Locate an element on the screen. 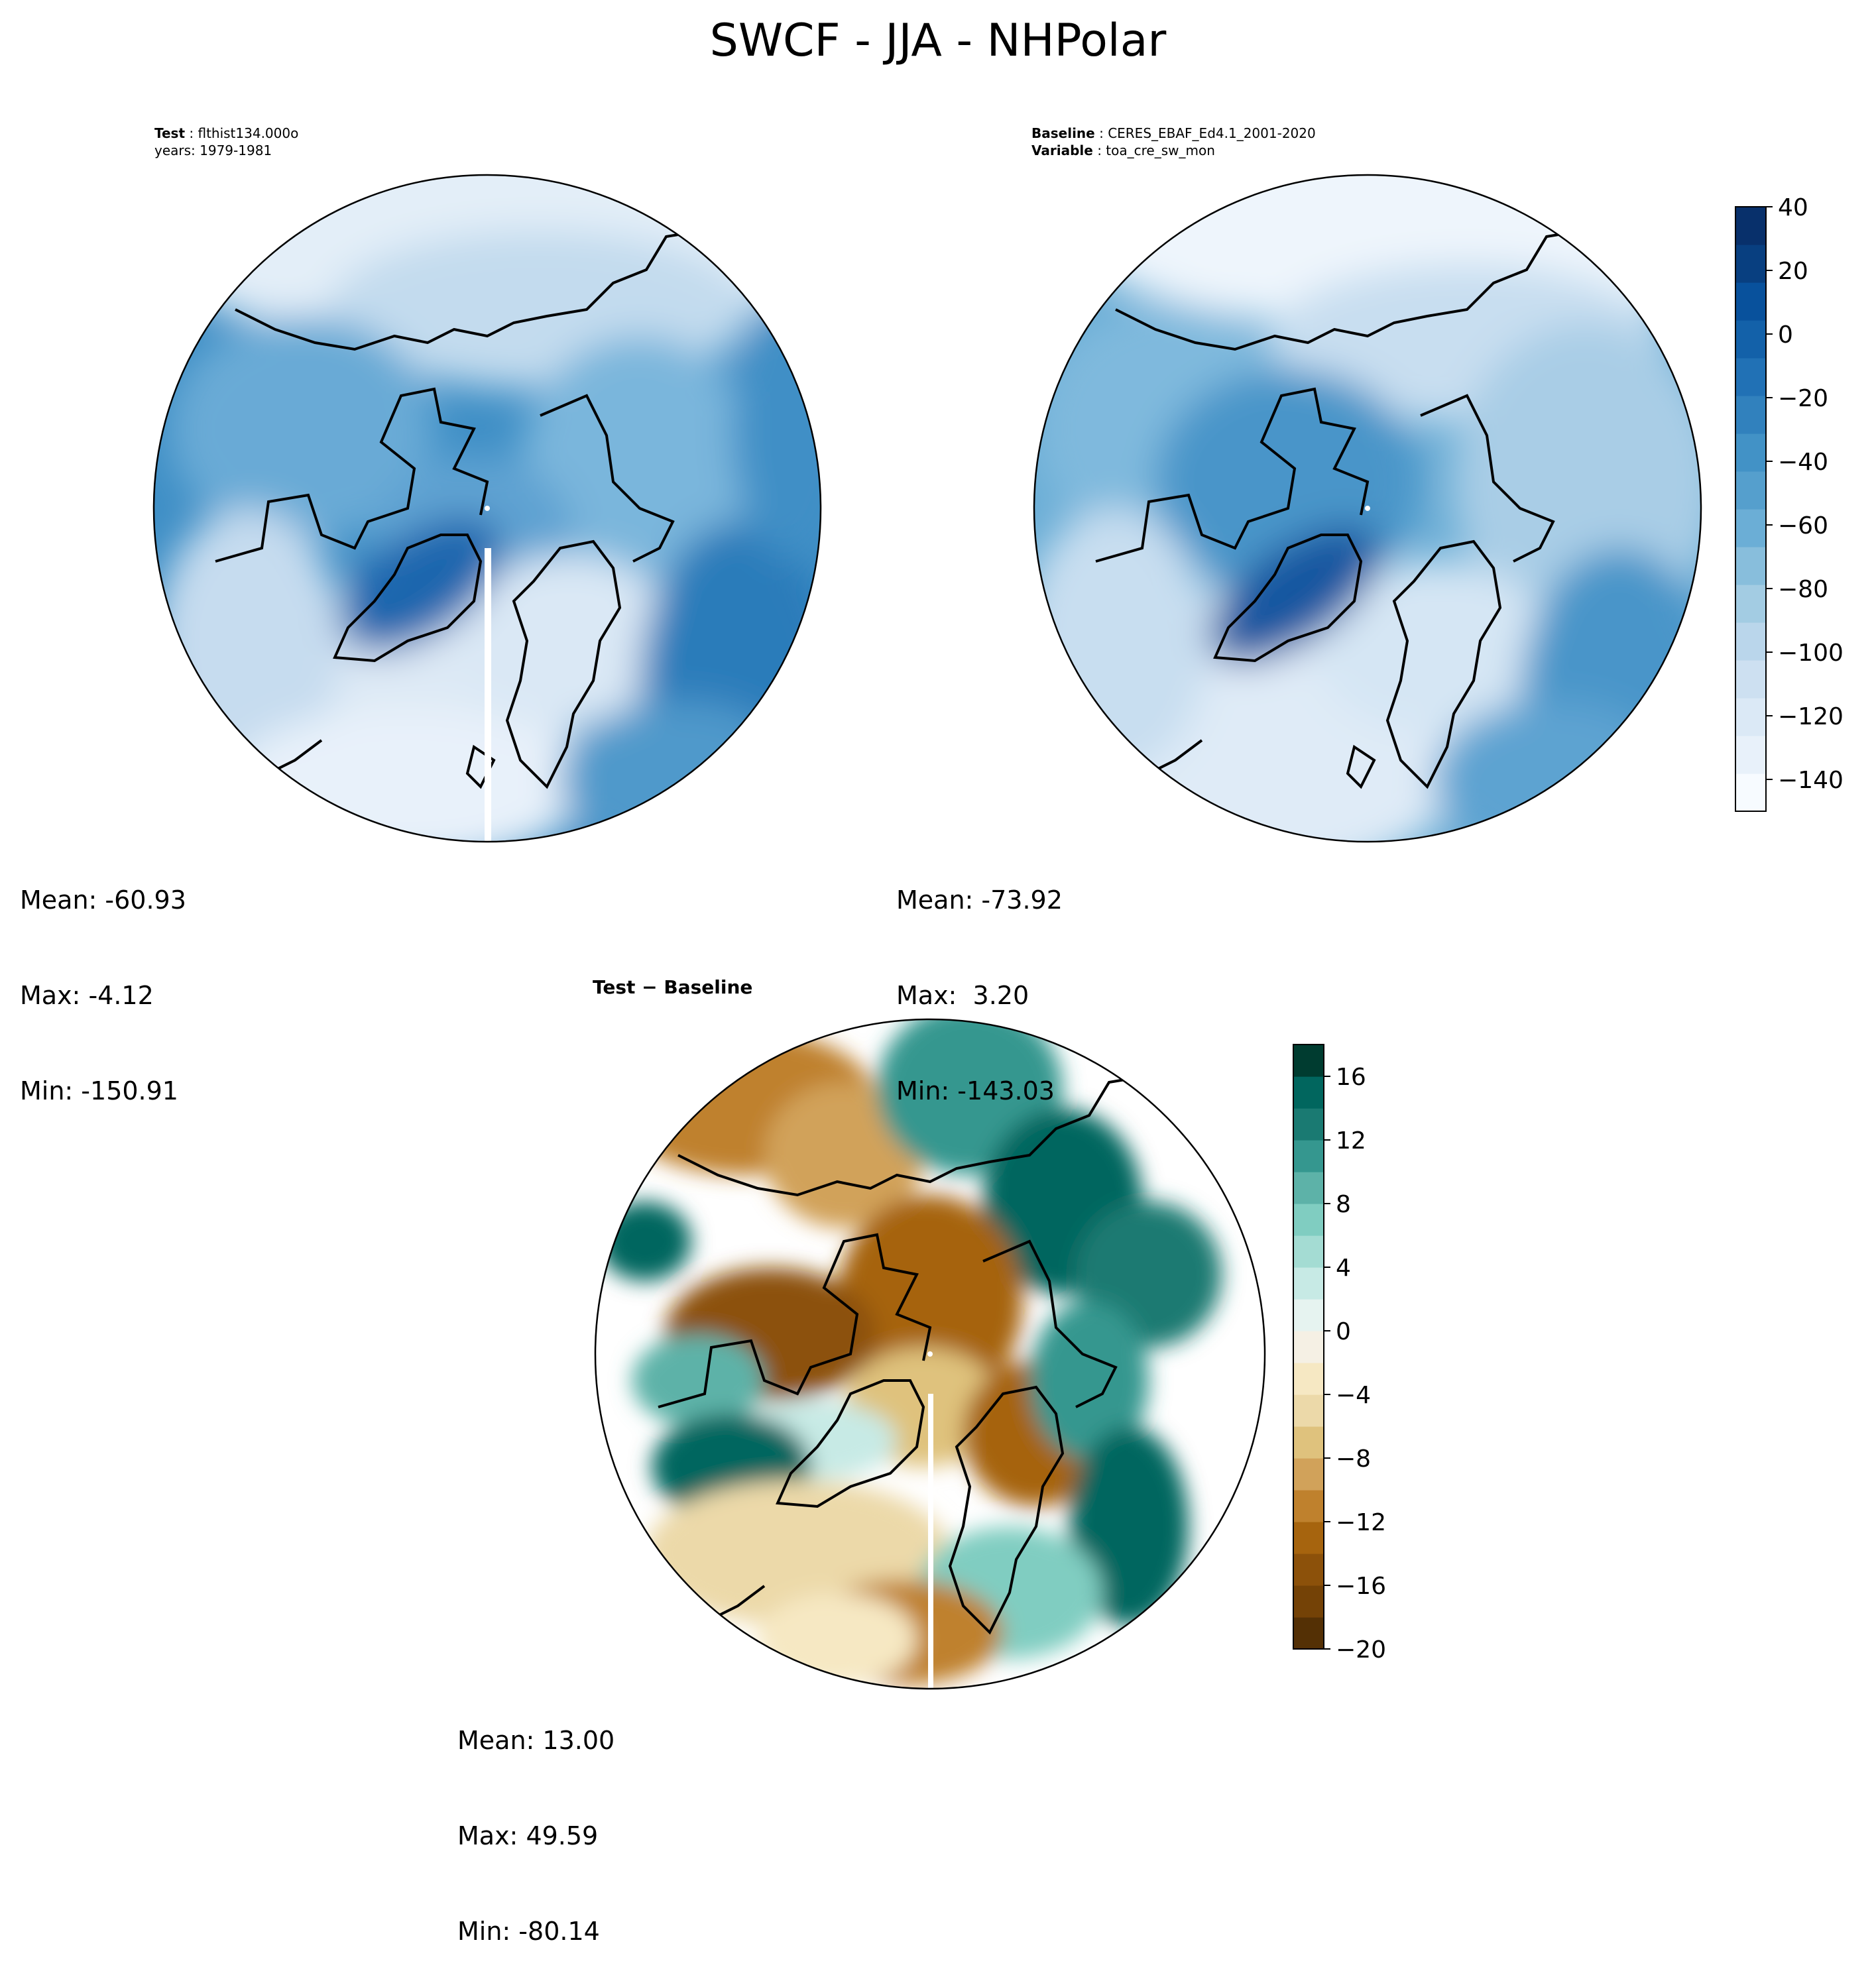 The width and height of the screenshot is (1876, 1979). test-max: Max: -4.12 is located at coordinates (87, 995).